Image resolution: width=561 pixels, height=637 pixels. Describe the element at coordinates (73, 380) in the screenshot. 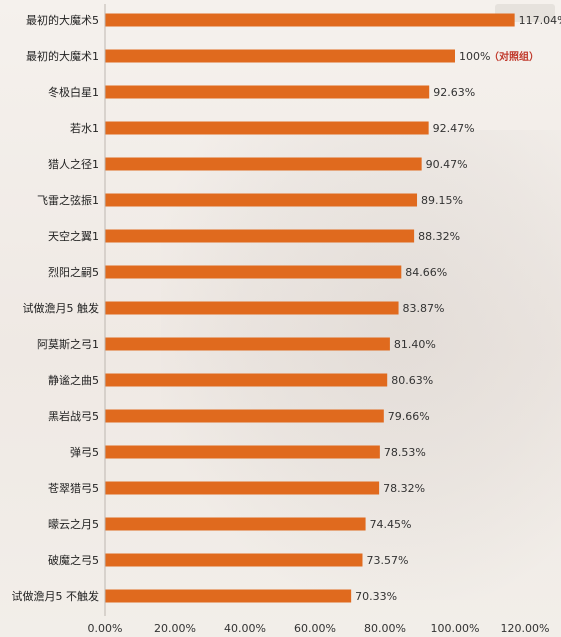

I see `category-label: 静谧之曲5` at that location.